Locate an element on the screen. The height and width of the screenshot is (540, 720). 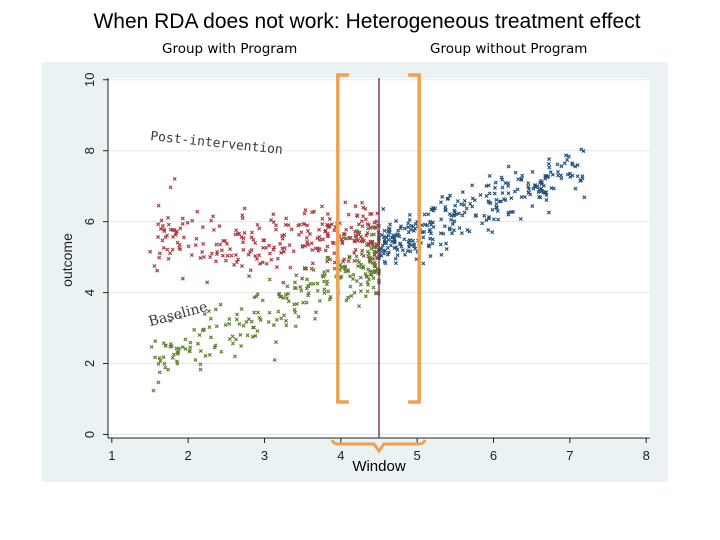
x-tick-label-4: 5 is located at coordinates (417, 455).